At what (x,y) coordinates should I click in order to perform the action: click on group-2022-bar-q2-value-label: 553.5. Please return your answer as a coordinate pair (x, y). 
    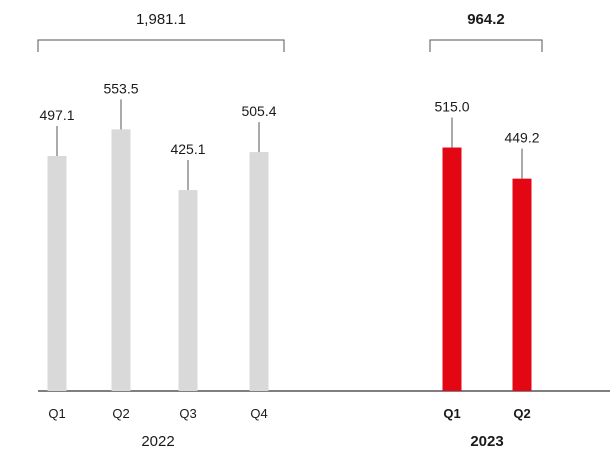
    Looking at the image, I should click on (120, 88).